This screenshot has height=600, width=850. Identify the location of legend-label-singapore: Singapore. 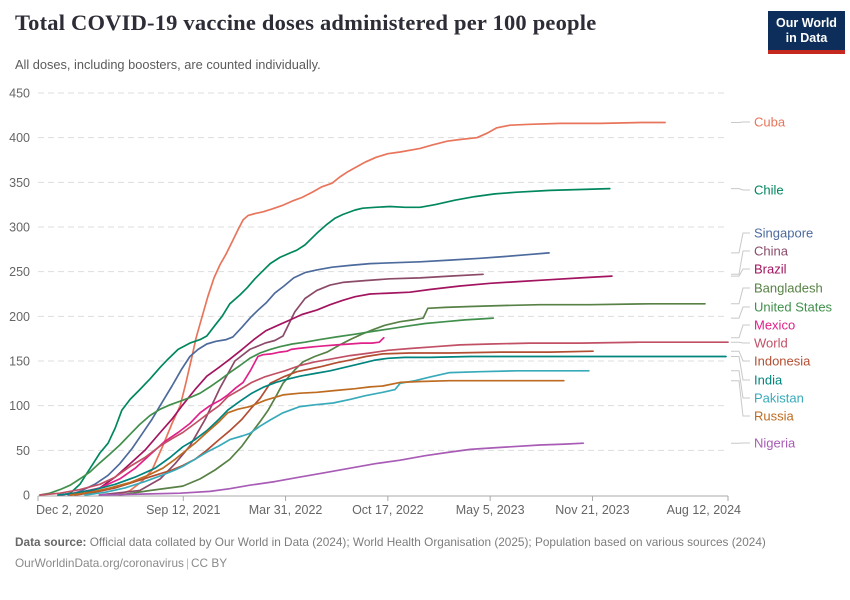
(783, 233).